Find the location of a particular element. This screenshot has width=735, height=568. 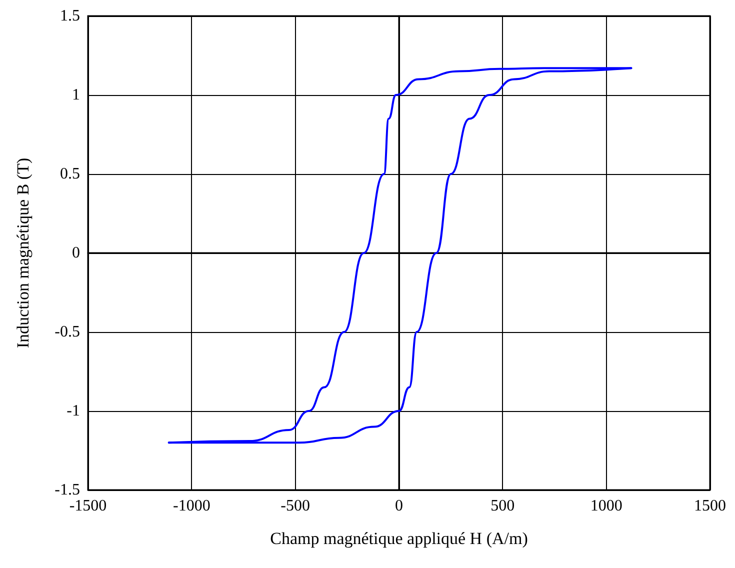

x-tick-label: -1000 is located at coordinates (191, 506).